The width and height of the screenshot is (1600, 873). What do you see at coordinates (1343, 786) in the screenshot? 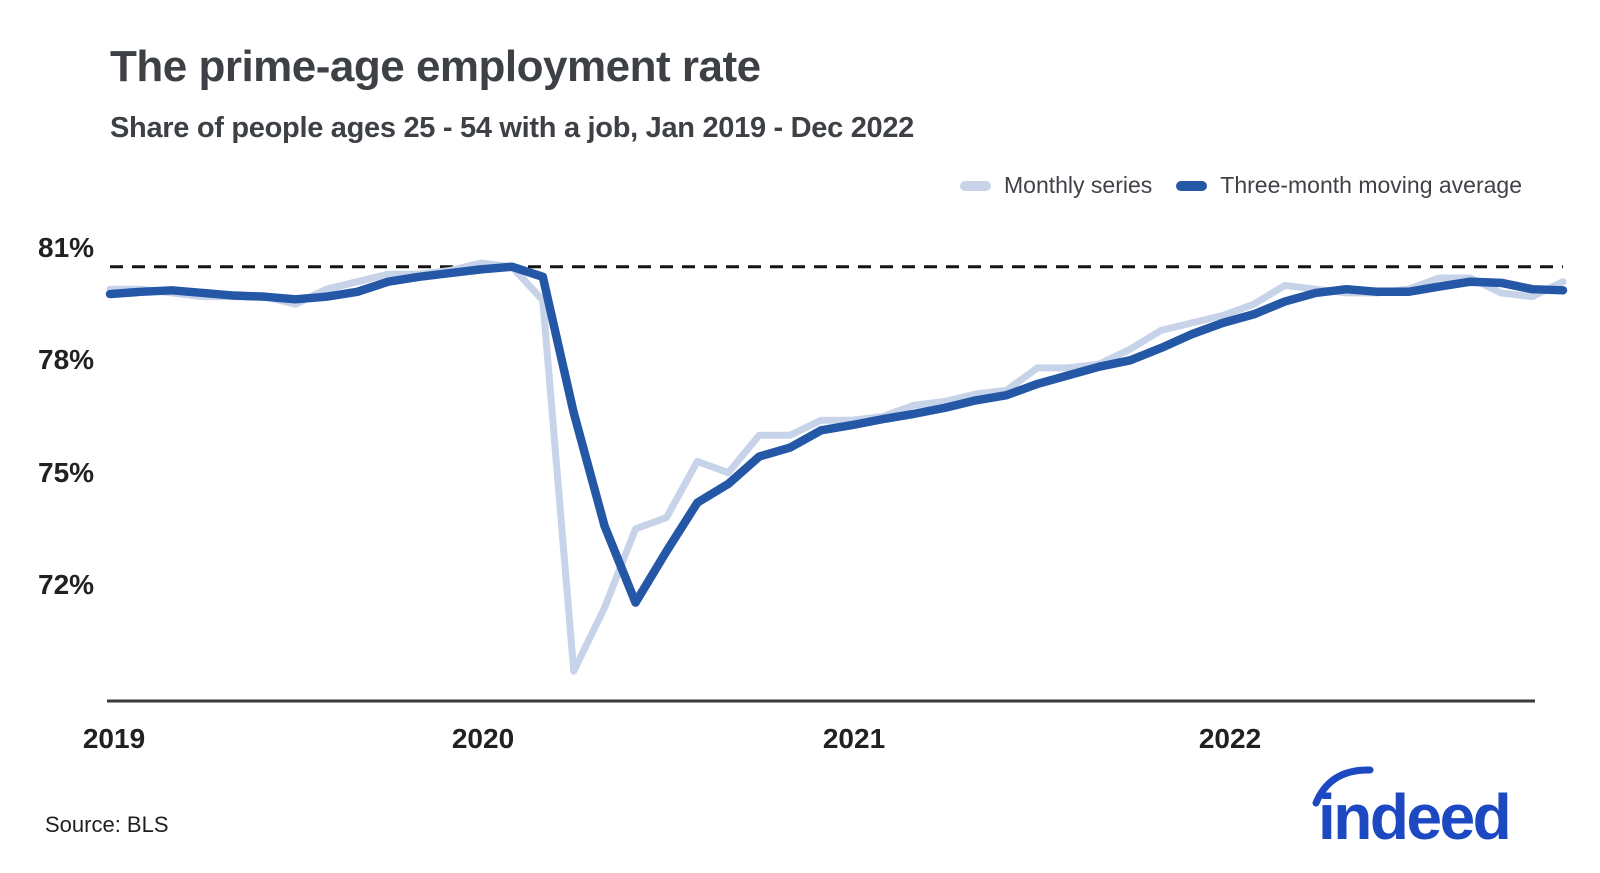
I see `indeed-logo-swoosh-icon` at bounding box center [1343, 786].